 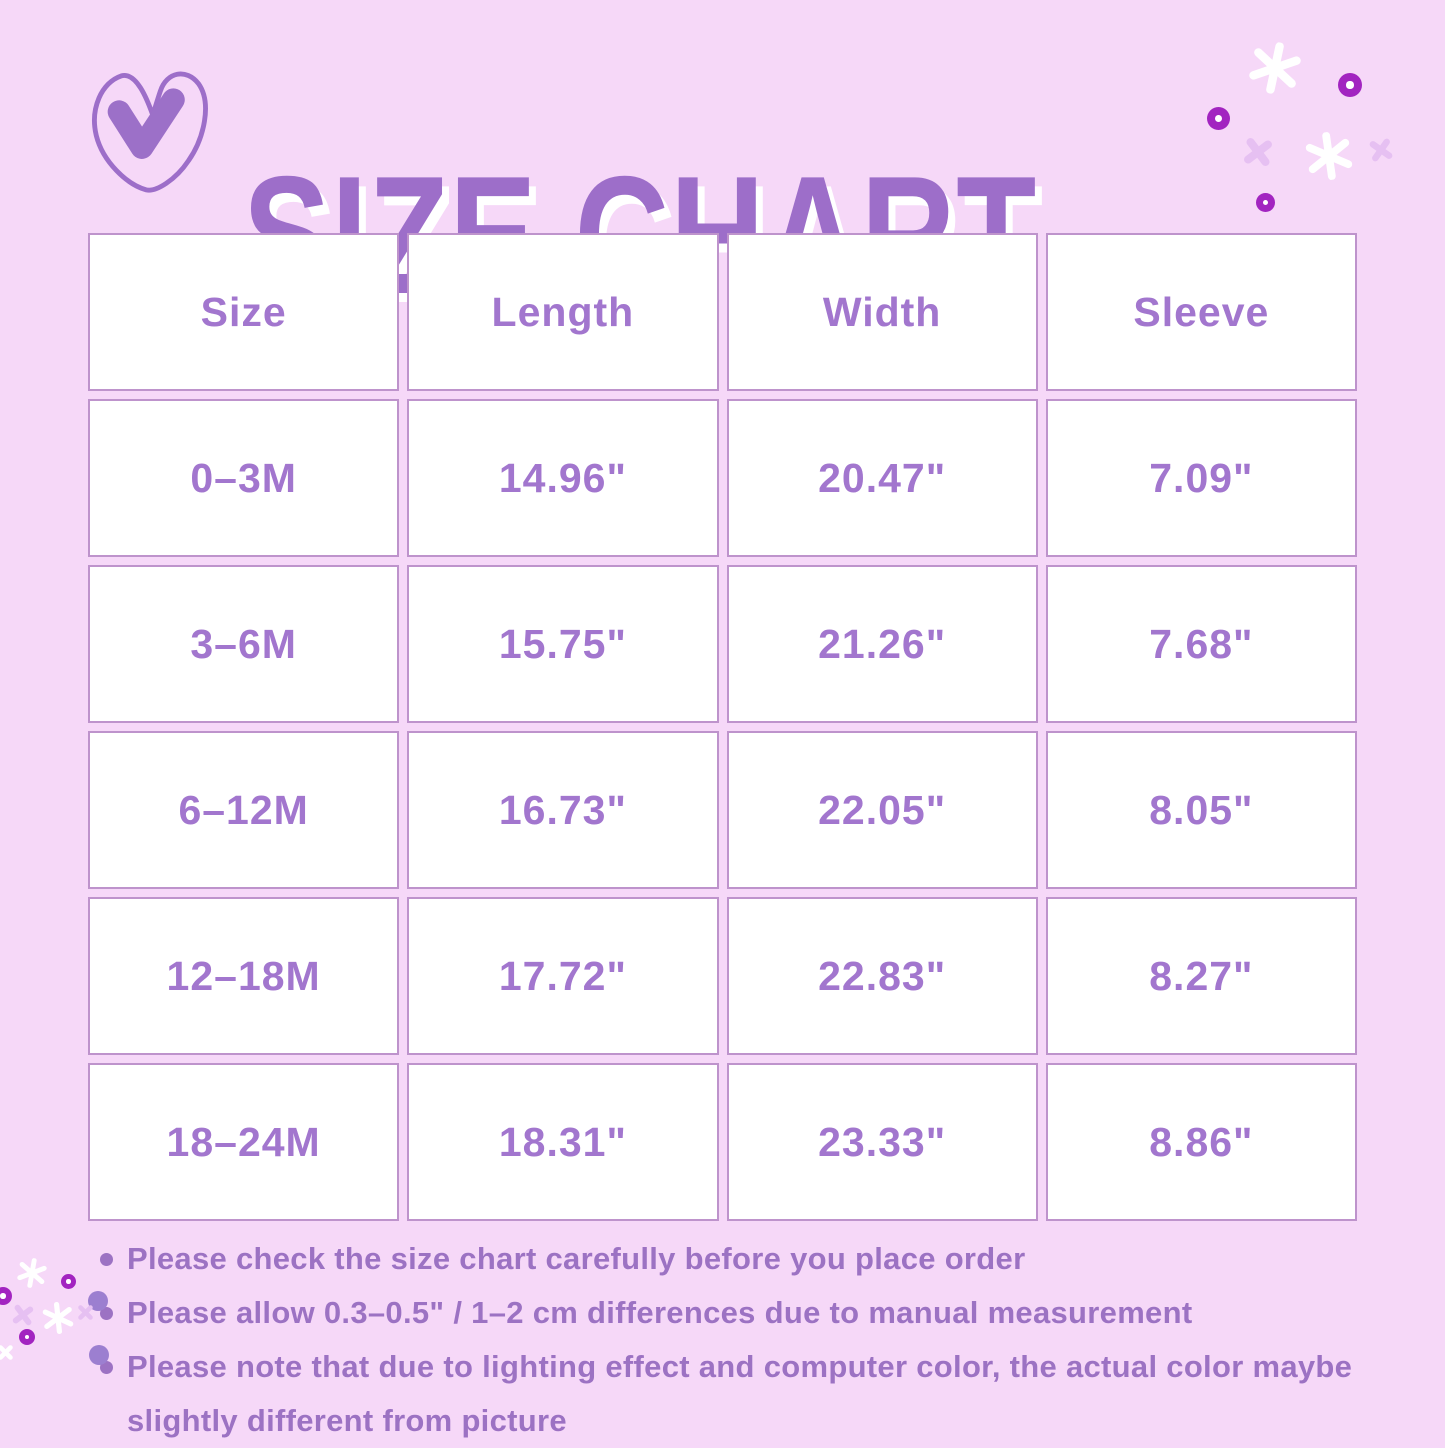 I want to click on table-cell: 8.27", so click(x=1201, y=976).